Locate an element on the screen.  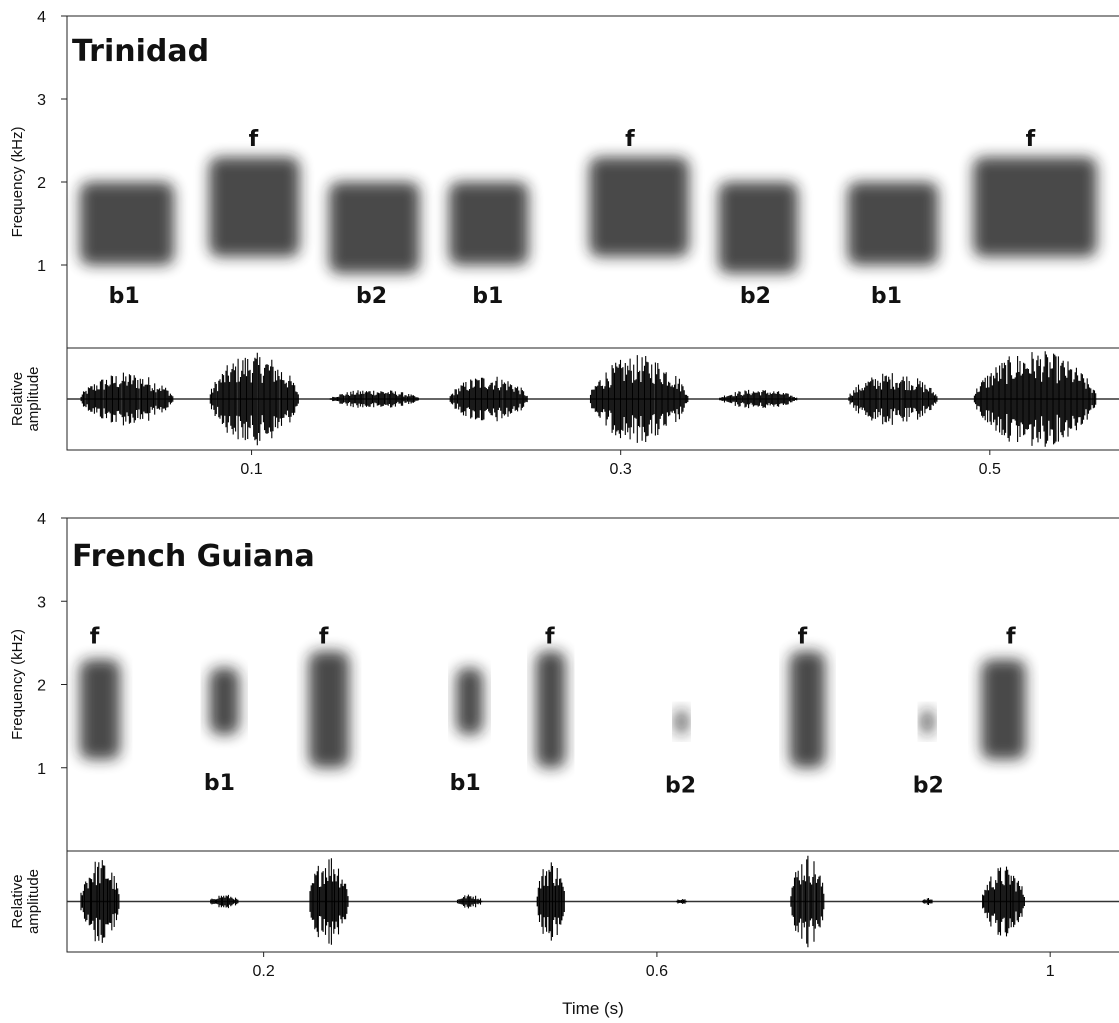
x-tick-label: 0.2 is located at coordinates (264, 971).